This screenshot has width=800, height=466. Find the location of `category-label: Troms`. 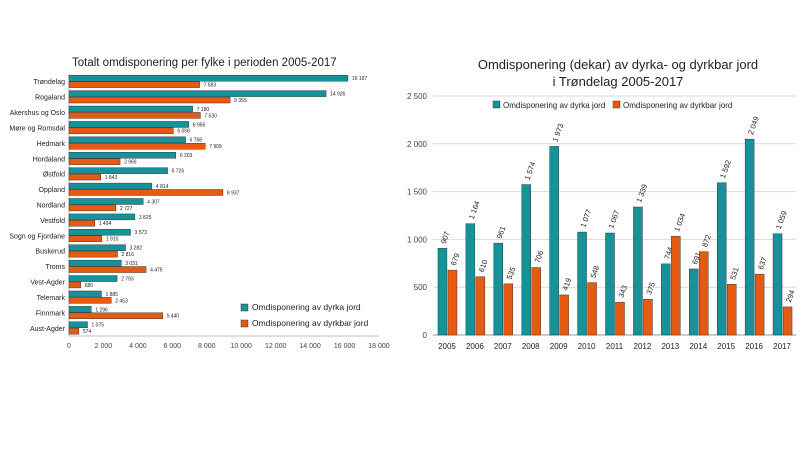

category-label: Troms is located at coordinates (55, 267).